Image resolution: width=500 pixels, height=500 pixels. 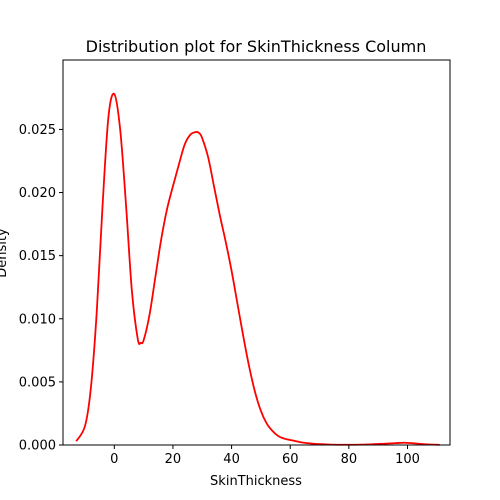 I want to click on x-tick-label: 80, so click(x=349, y=459).